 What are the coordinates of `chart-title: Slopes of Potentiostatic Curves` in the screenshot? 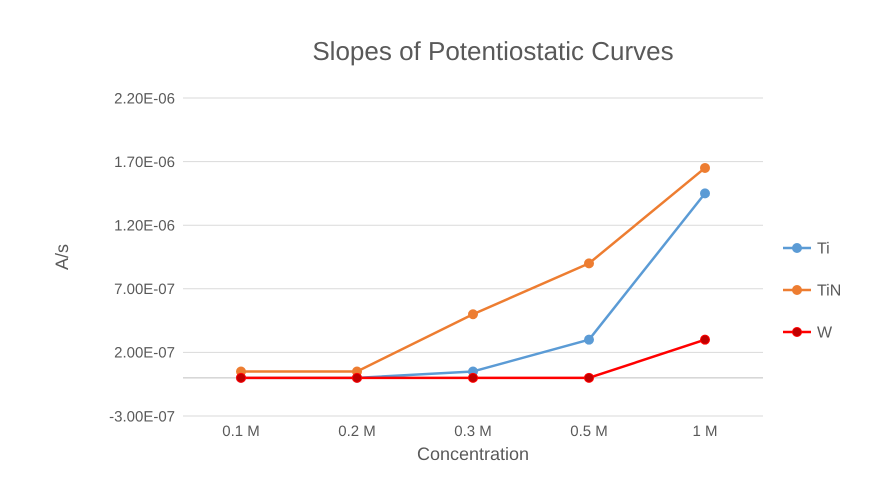 It's located at (493, 51).